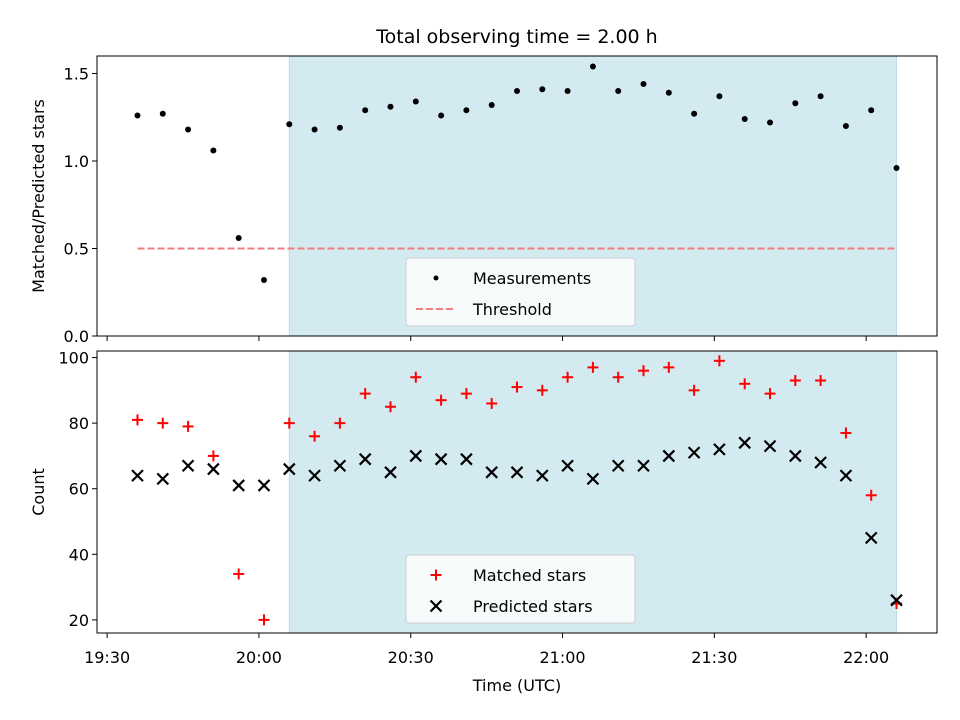 The width and height of the screenshot is (960, 720). Describe the element at coordinates (76, 161) in the screenshot. I see `top-ytick-label: 1.0` at that location.